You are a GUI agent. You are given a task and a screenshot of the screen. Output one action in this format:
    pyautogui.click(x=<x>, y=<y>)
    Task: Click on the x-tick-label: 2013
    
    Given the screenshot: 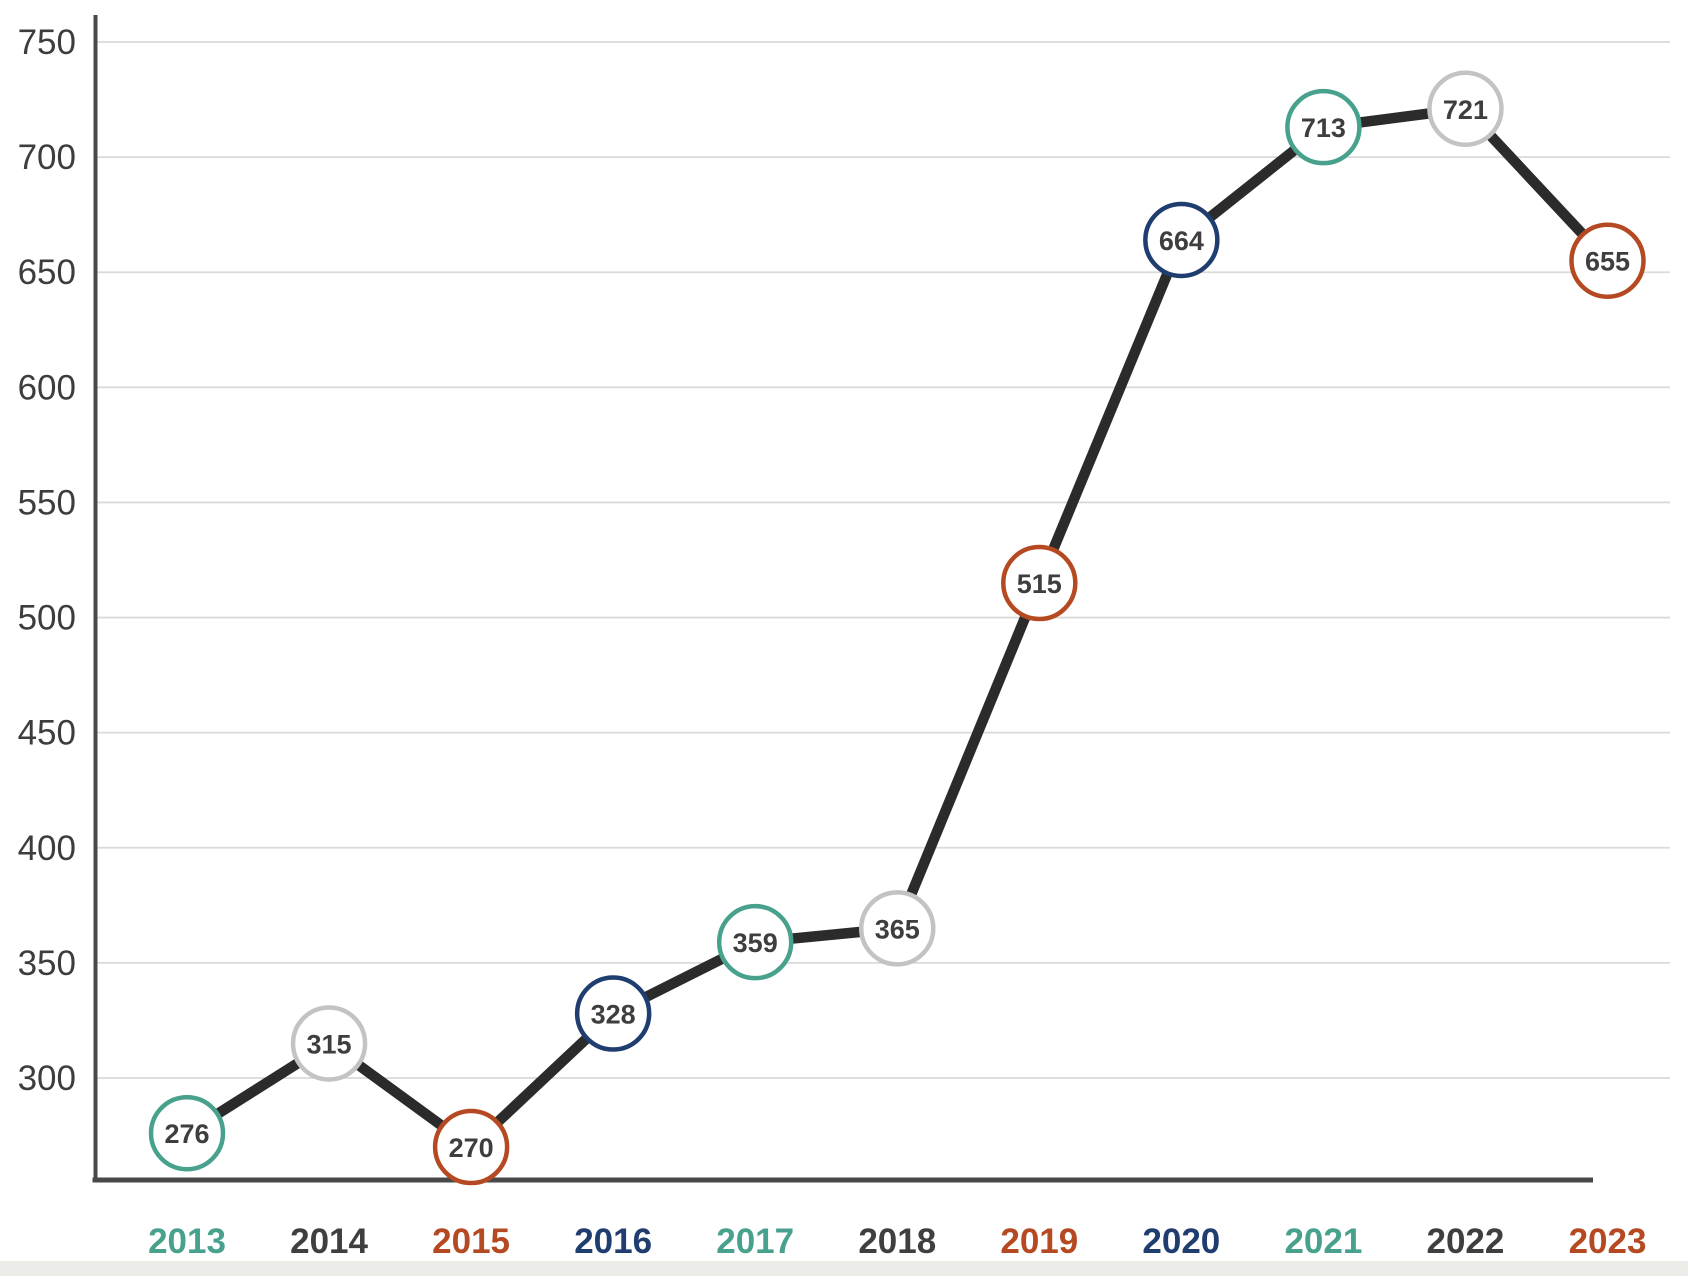 What is the action you would take?
    pyautogui.click(x=187, y=1241)
    